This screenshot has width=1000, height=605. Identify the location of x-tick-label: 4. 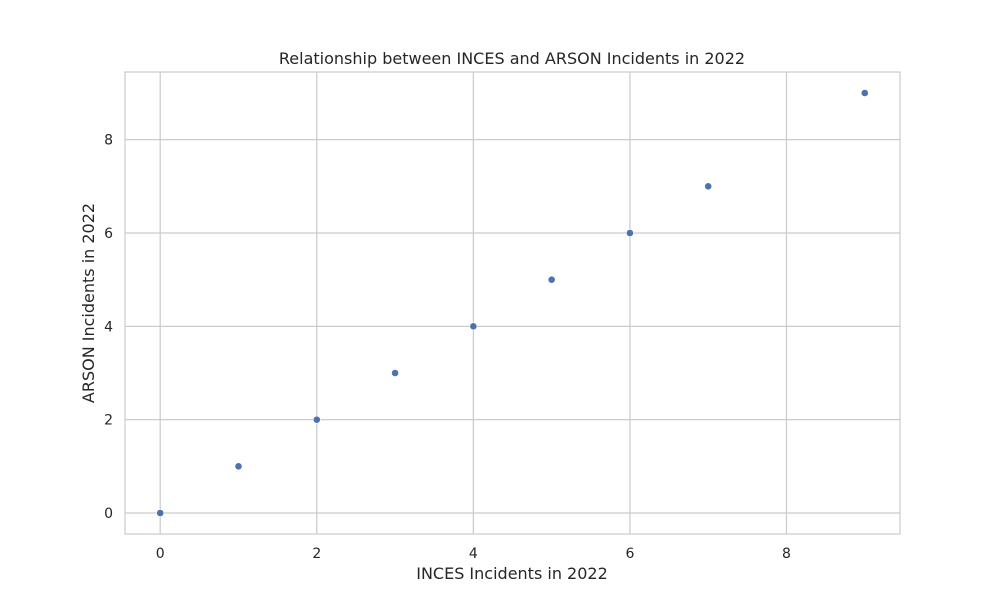
(473, 554).